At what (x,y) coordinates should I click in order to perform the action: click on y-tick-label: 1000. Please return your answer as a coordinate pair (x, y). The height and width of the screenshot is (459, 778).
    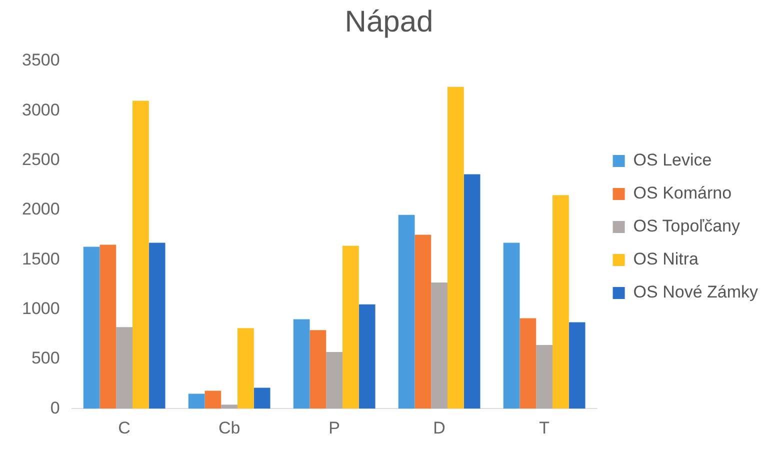
    Looking at the image, I should click on (41, 308).